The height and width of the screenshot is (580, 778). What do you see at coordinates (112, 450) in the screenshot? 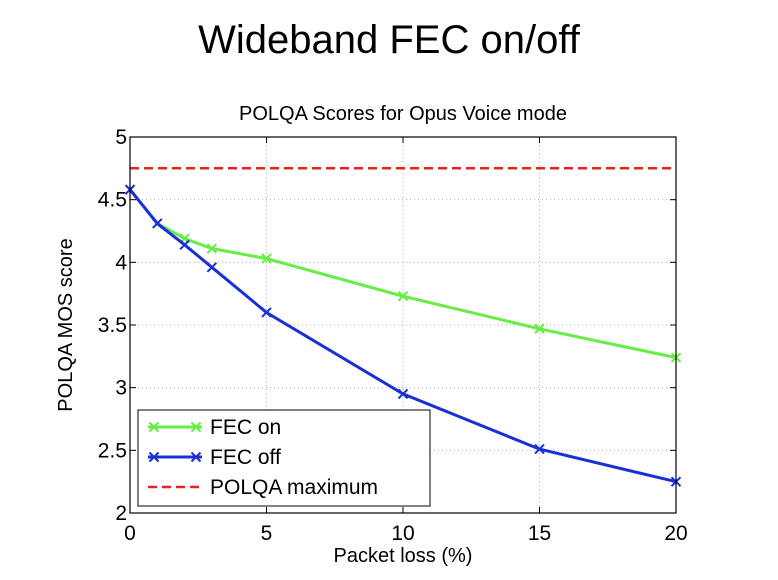
I see `y-tick-label: 2.5` at bounding box center [112, 450].